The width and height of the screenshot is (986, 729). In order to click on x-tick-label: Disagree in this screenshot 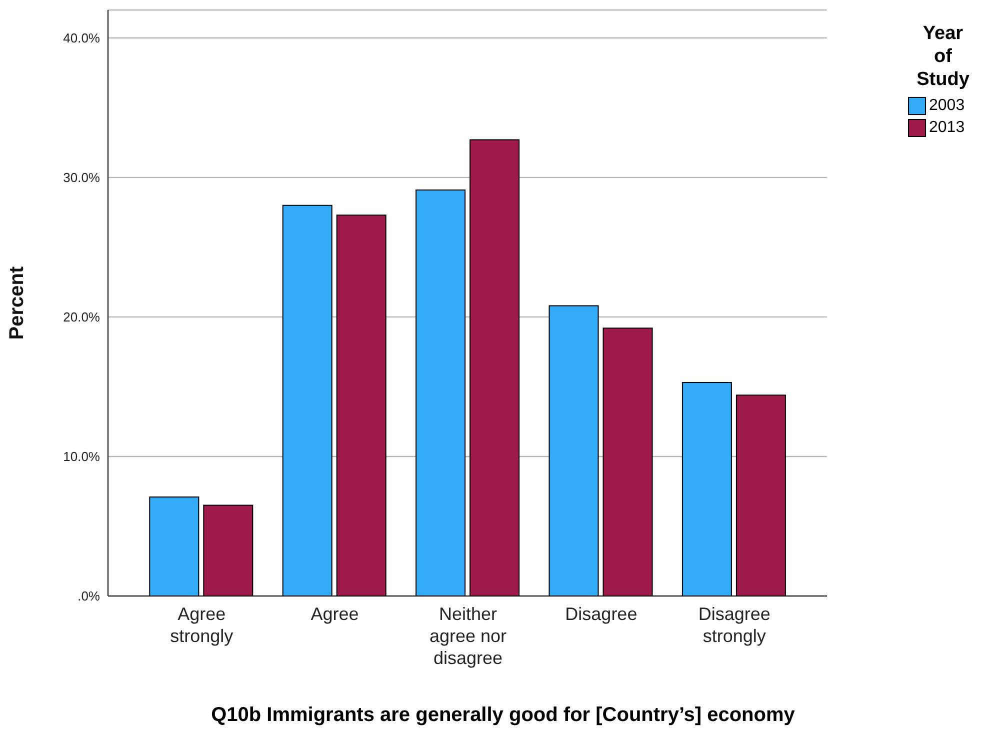, I will do `click(601, 614)`.